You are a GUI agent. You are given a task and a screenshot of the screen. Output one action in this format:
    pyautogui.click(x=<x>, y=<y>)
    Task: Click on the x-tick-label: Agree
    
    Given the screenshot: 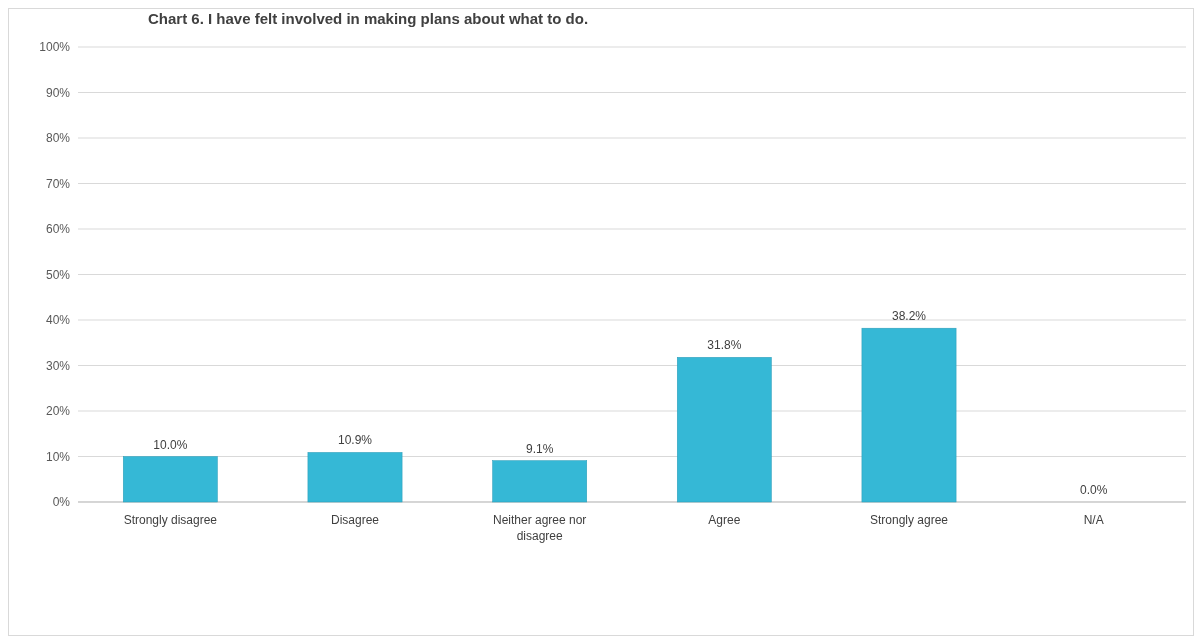 What is the action you would take?
    pyautogui.click(x=724, y=520)
    